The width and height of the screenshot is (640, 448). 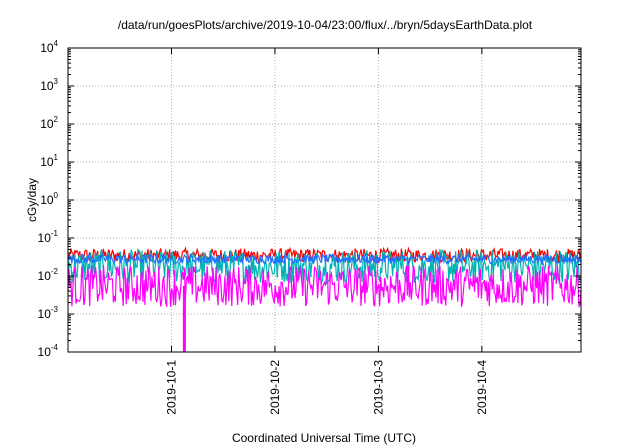 What do you see at coordinates (49, 85) in the screenshot?
I see `y-tick-label: 10³` at bounding box center [49, 85].